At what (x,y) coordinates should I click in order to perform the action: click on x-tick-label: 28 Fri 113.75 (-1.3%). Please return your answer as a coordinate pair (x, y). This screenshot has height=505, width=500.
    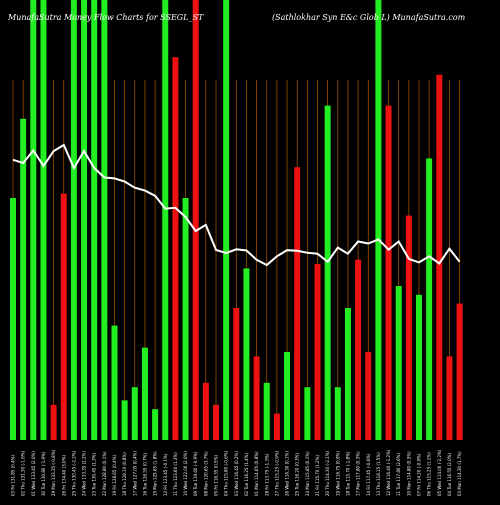
    Looking at the image, I should click on (266, 474).